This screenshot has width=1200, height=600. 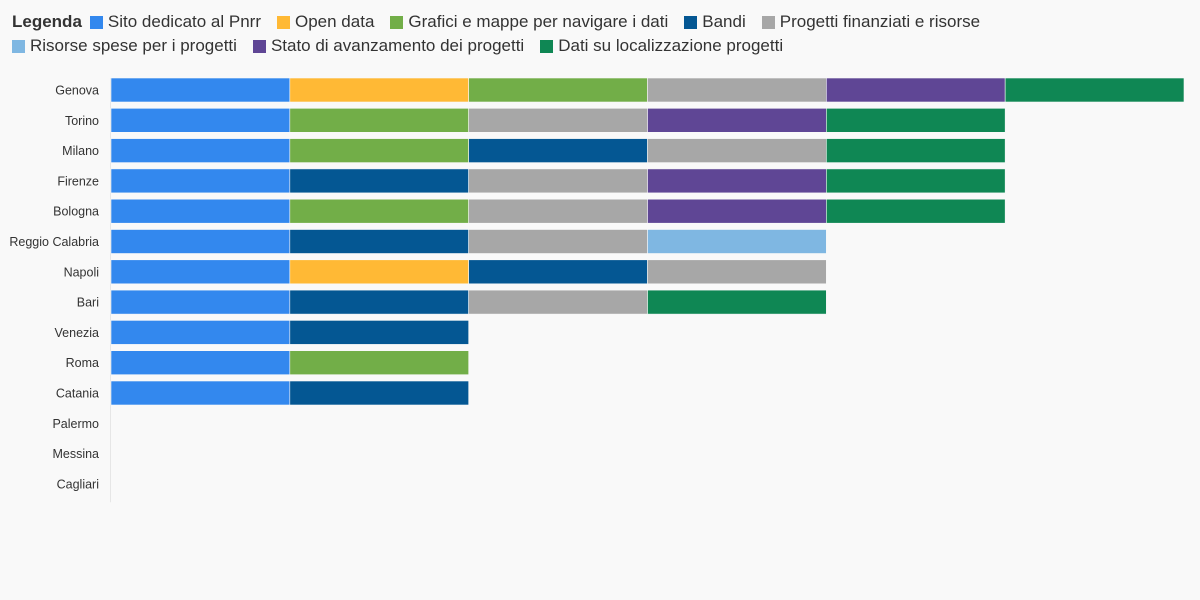 I want to click on legend-item: Sito dedicato al Pnrr, so click(x=175, y=22).